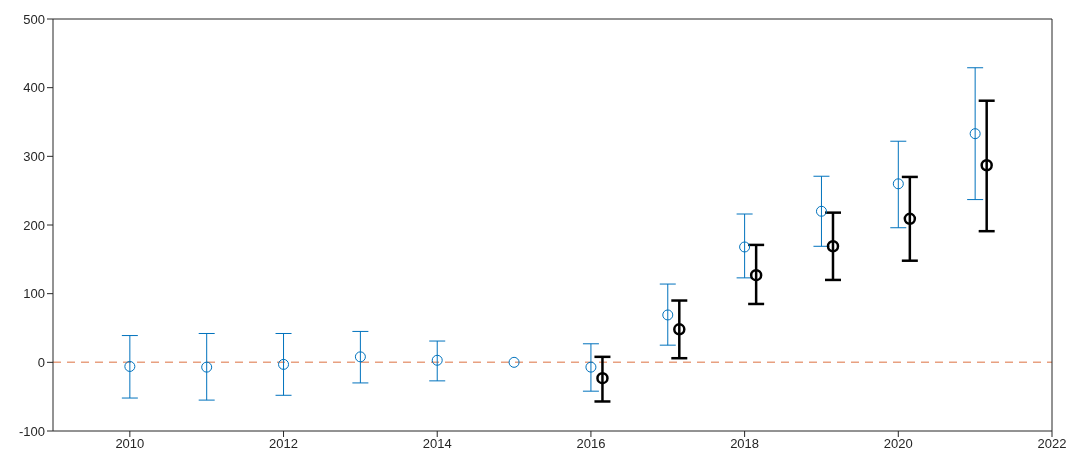 The height and width of the screenshot is (475, 1081). What do you see at coordinates (745, 444) in the screenshot?
I see `x-tick-label: 2018` at bounding box center [745, 444].